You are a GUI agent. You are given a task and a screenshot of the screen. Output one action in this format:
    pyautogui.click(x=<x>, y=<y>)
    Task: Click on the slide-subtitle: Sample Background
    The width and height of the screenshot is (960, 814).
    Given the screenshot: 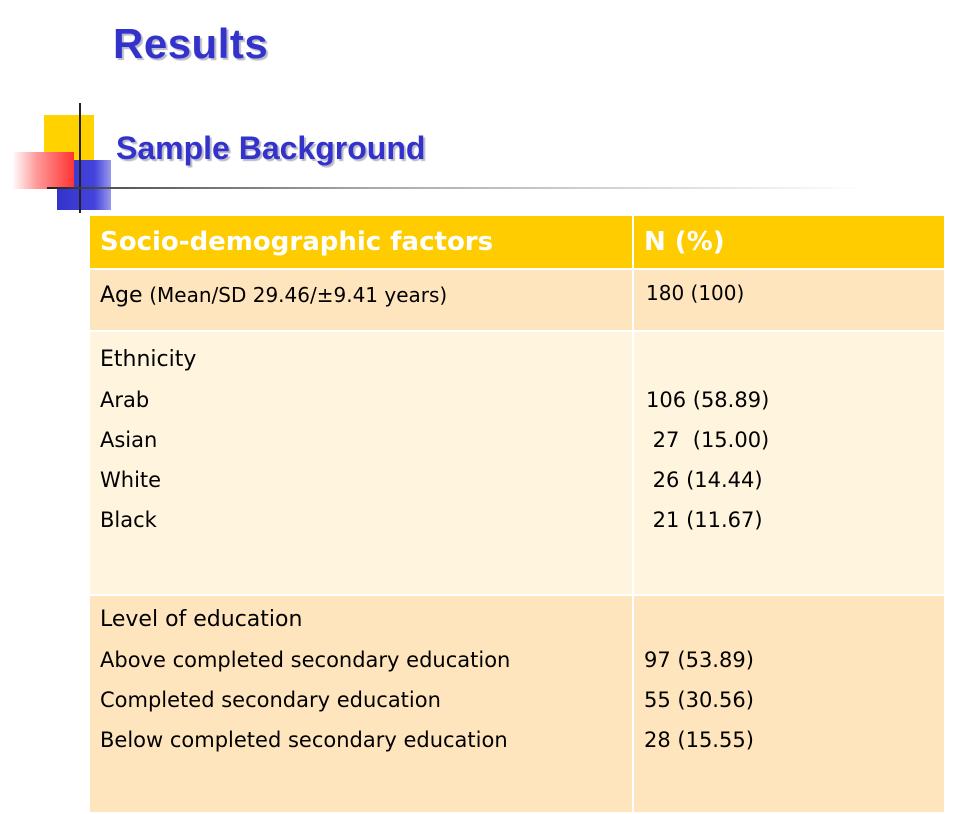 What is the action you would take?
    pyautogui.click(x=271, y=148)
    